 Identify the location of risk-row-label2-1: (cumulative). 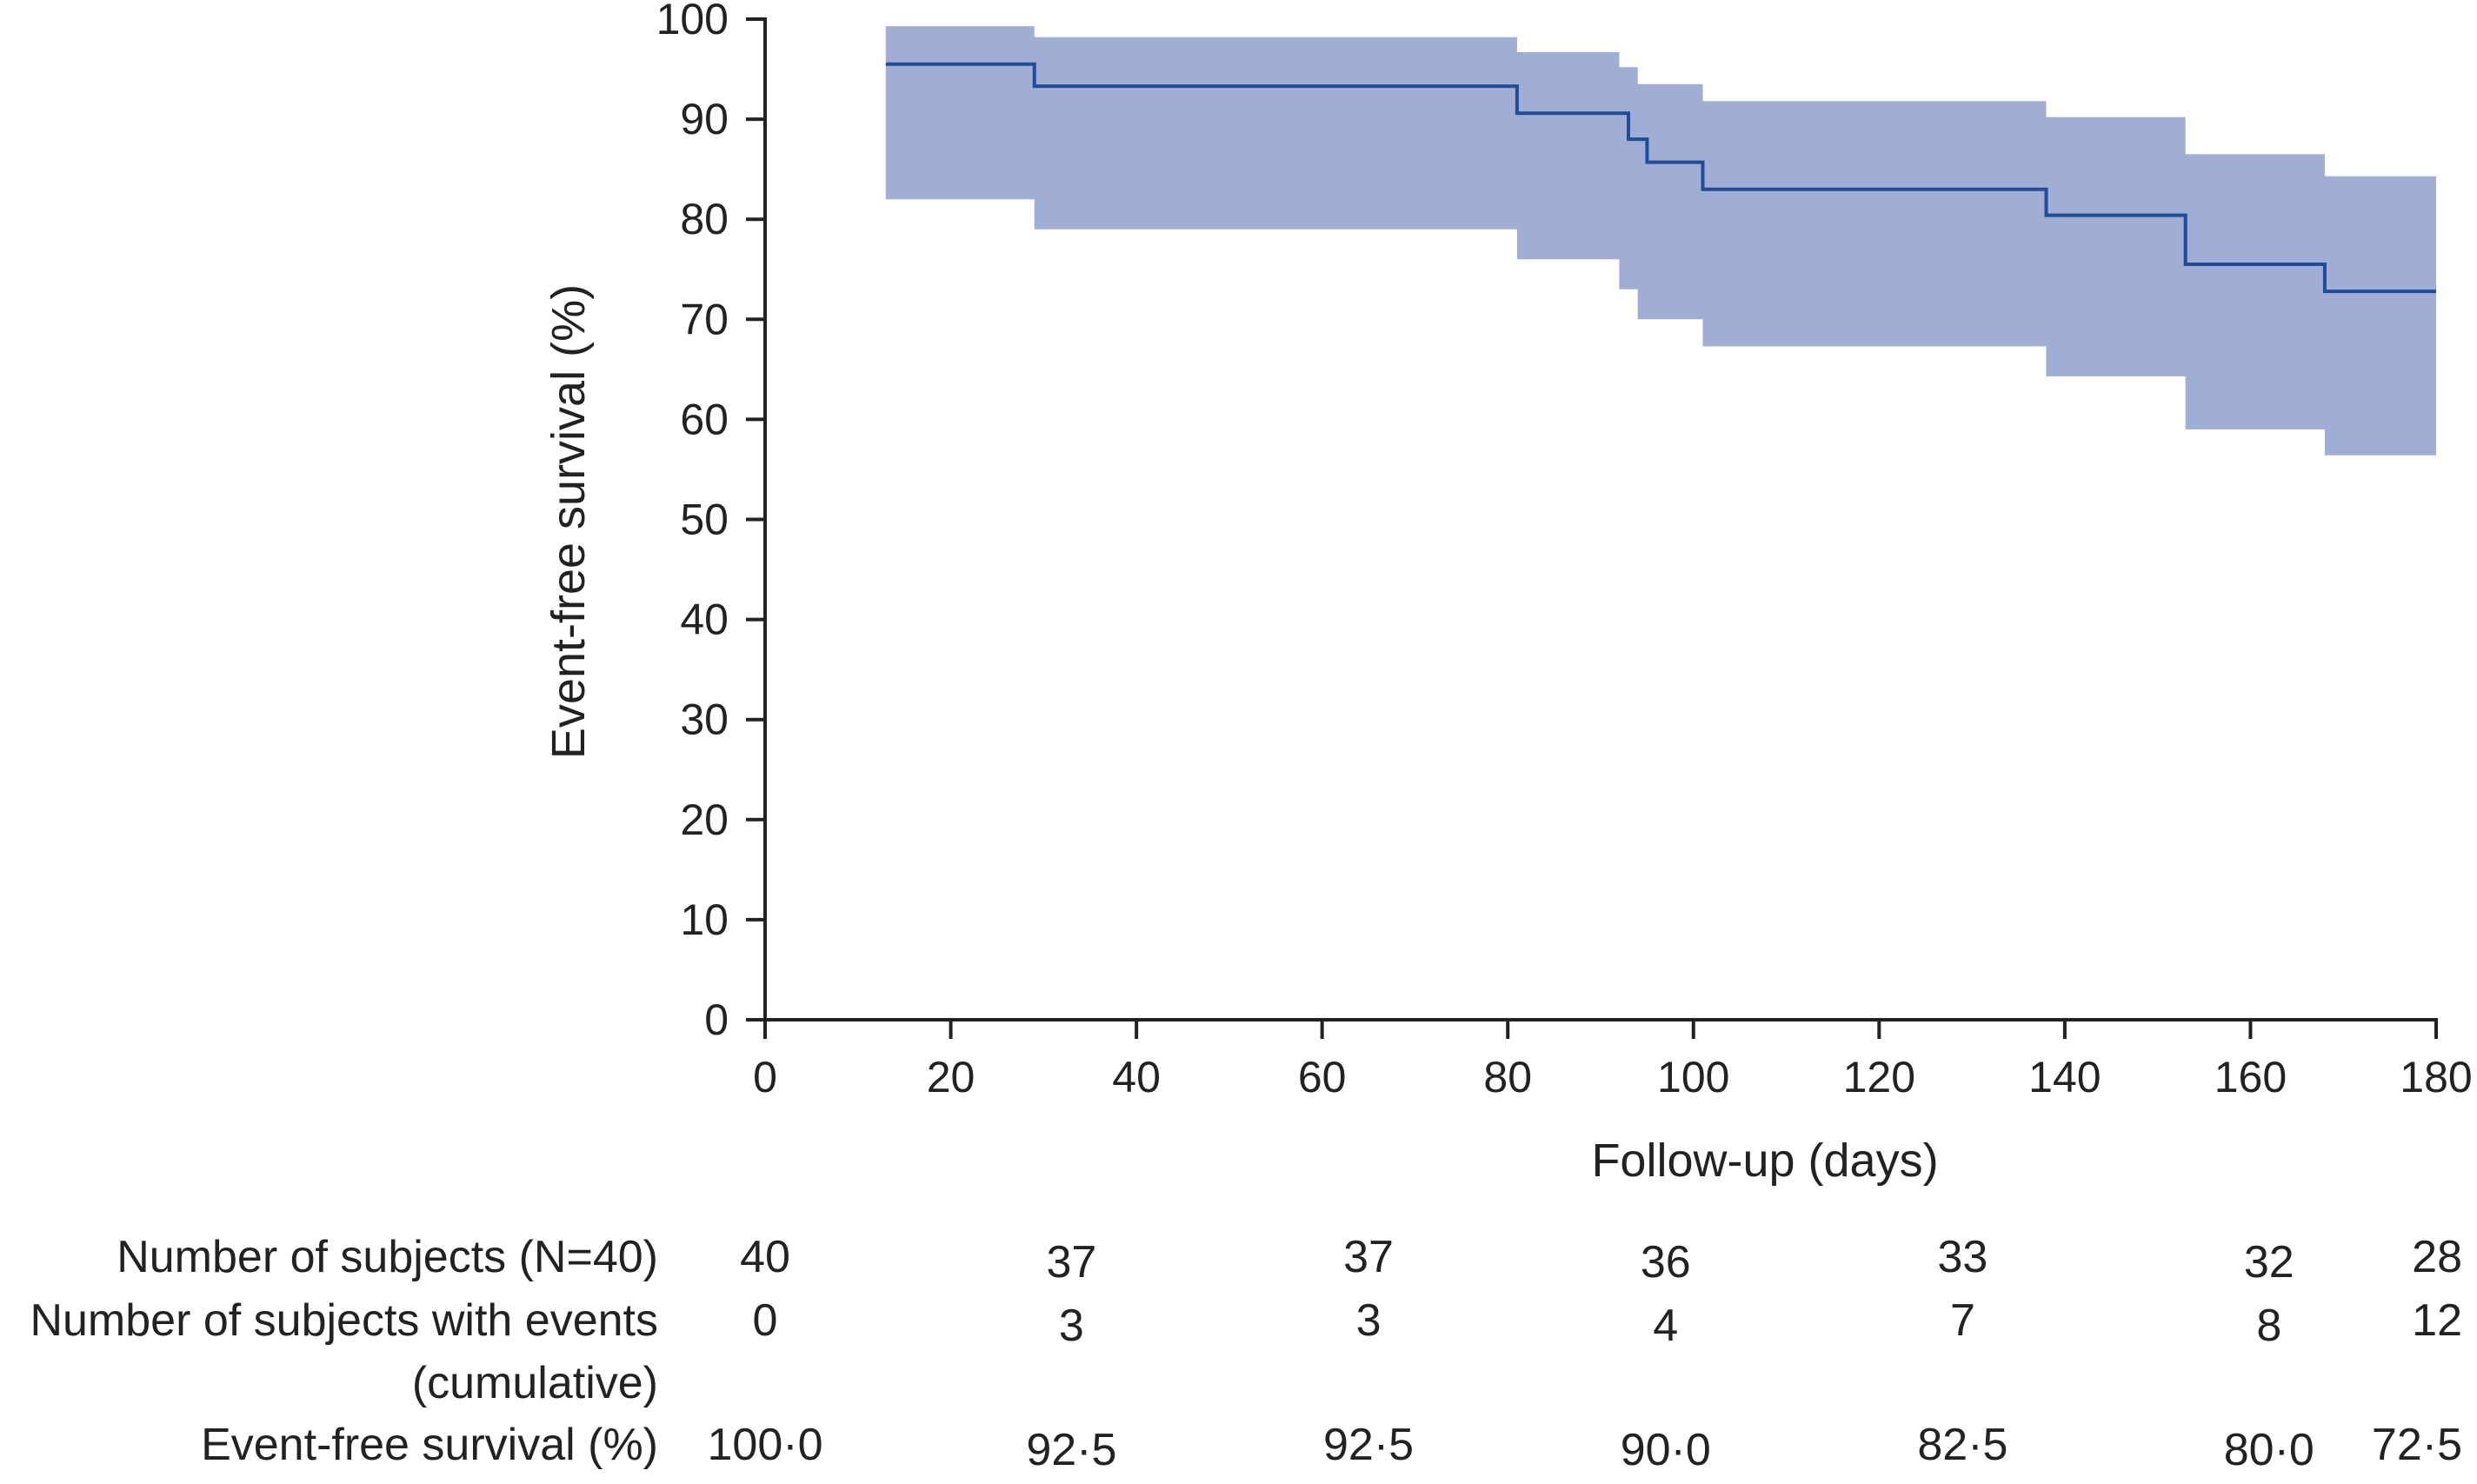
(535, 1383).